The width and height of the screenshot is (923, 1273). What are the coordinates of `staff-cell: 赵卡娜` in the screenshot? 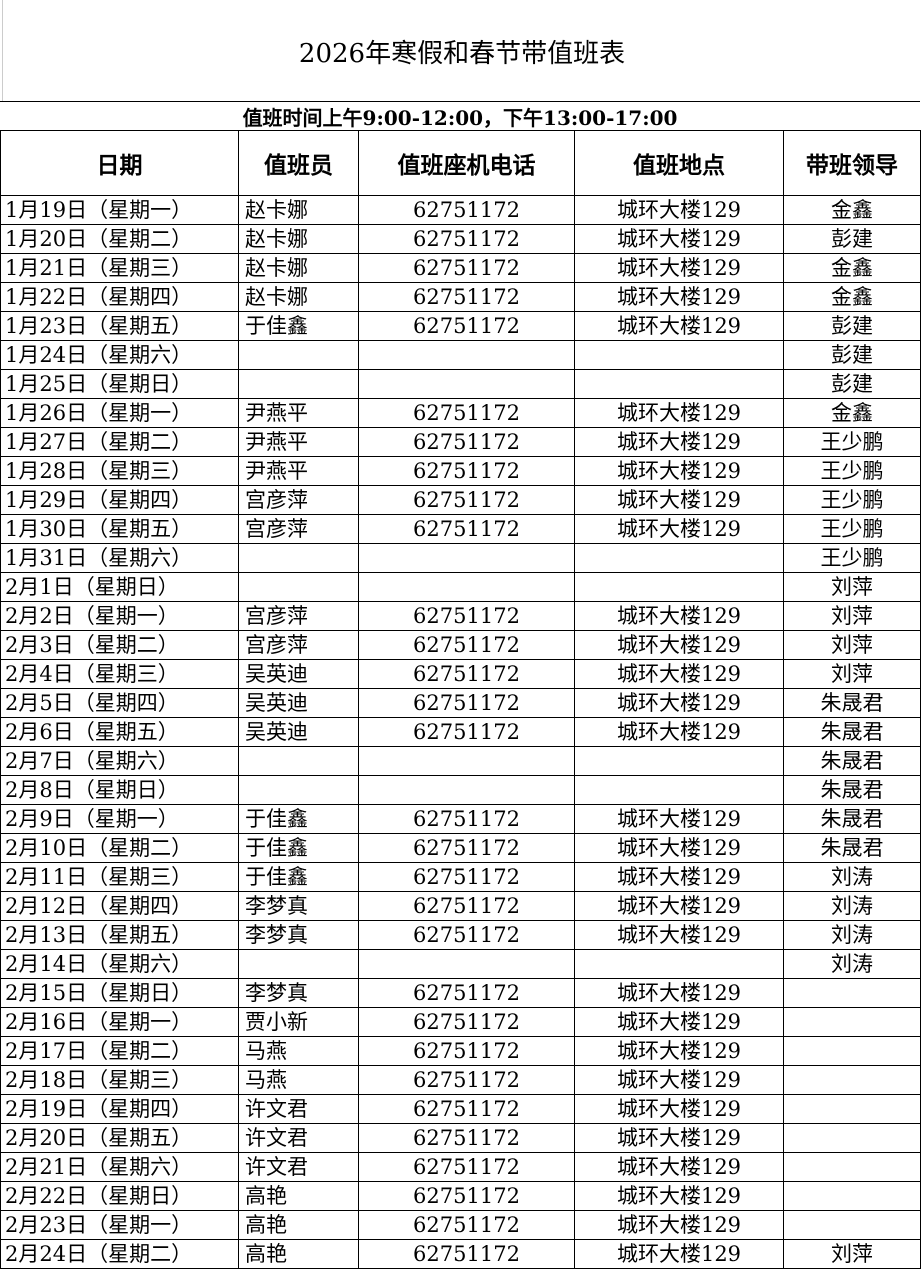 It's located at (298, 297).